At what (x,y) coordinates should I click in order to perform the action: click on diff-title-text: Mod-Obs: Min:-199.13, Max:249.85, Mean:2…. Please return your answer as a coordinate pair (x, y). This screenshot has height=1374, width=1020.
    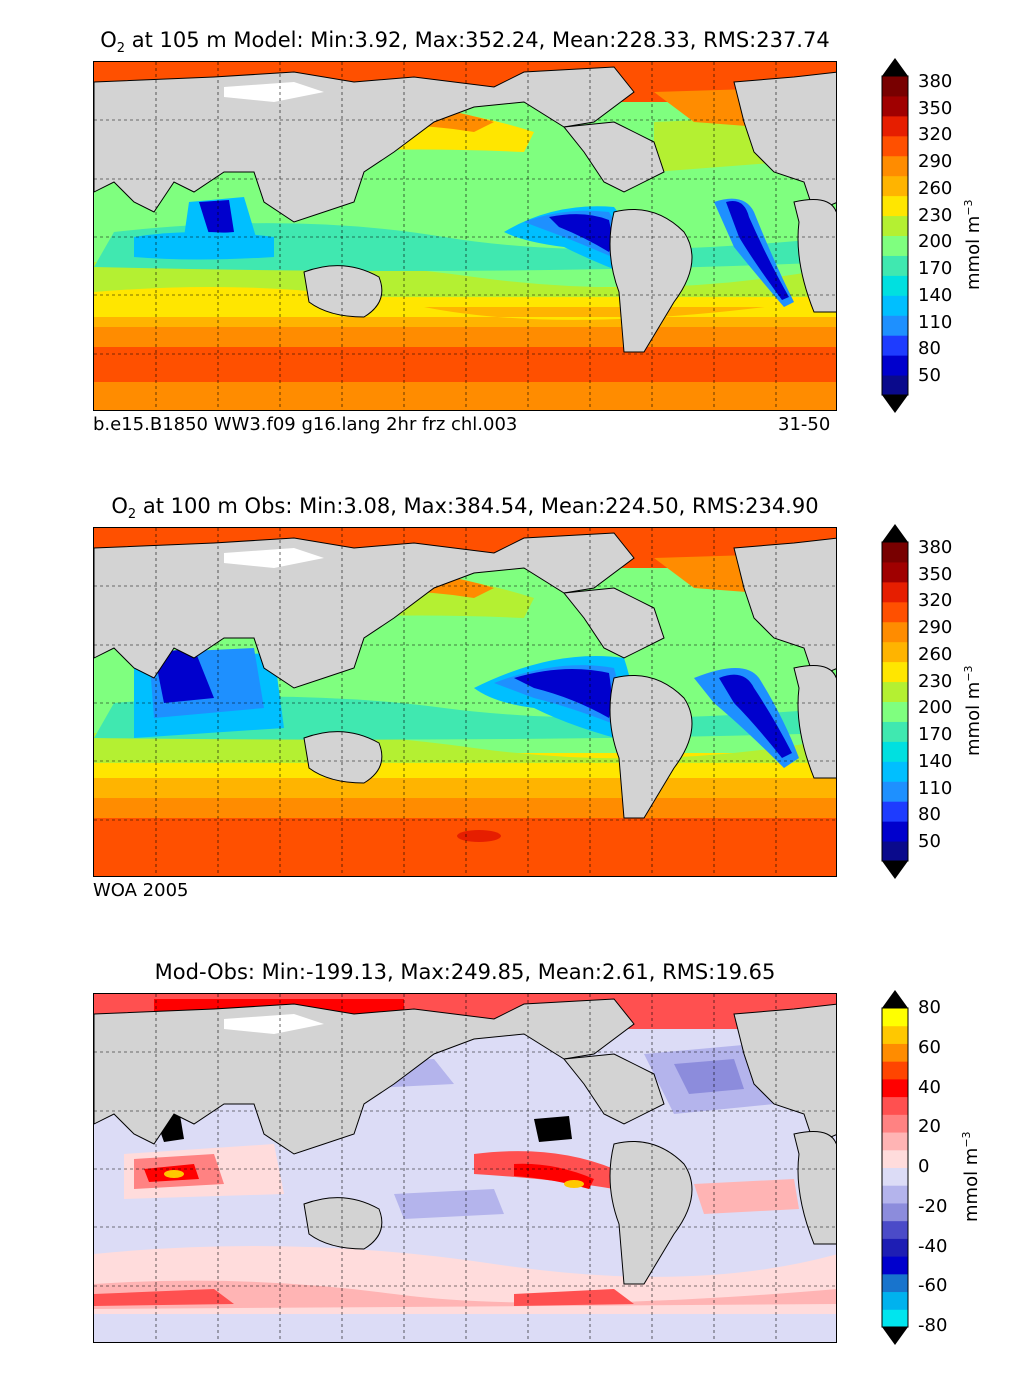
    Looking at the image, I should click on (465, 972).